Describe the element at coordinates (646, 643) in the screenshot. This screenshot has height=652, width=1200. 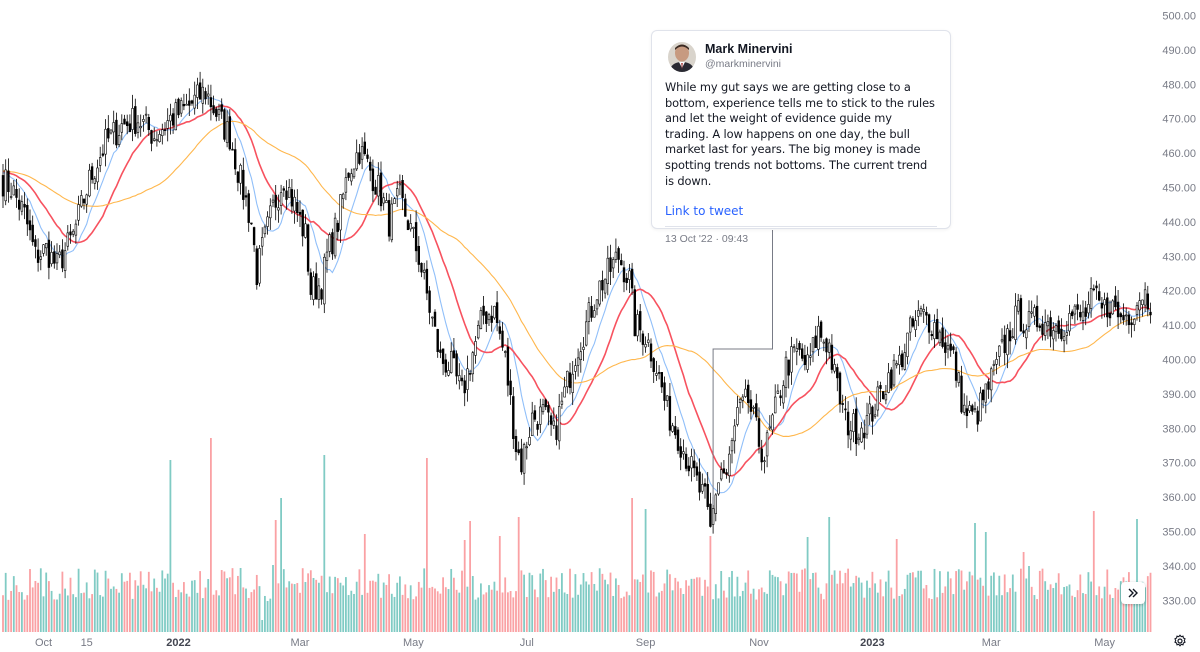
I see `time-tick-label: Sep` at that location.